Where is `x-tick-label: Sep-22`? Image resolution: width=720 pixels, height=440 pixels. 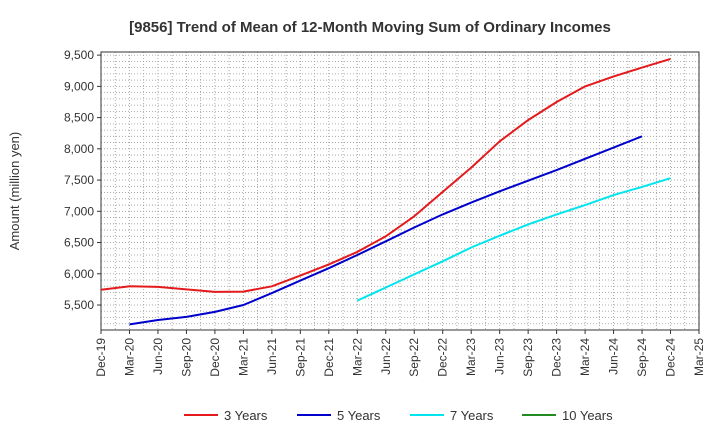
x-tick-label: Sep-22 is located at coordinates (414, 357).